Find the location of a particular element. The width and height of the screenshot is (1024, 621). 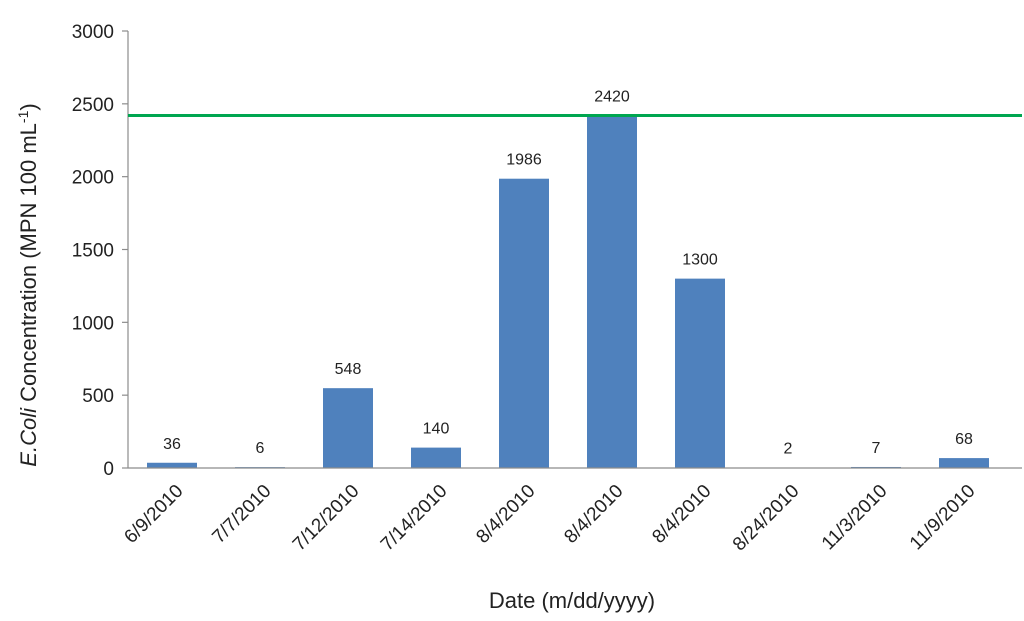

data-label: 68 is located at coordinates (964, 439).